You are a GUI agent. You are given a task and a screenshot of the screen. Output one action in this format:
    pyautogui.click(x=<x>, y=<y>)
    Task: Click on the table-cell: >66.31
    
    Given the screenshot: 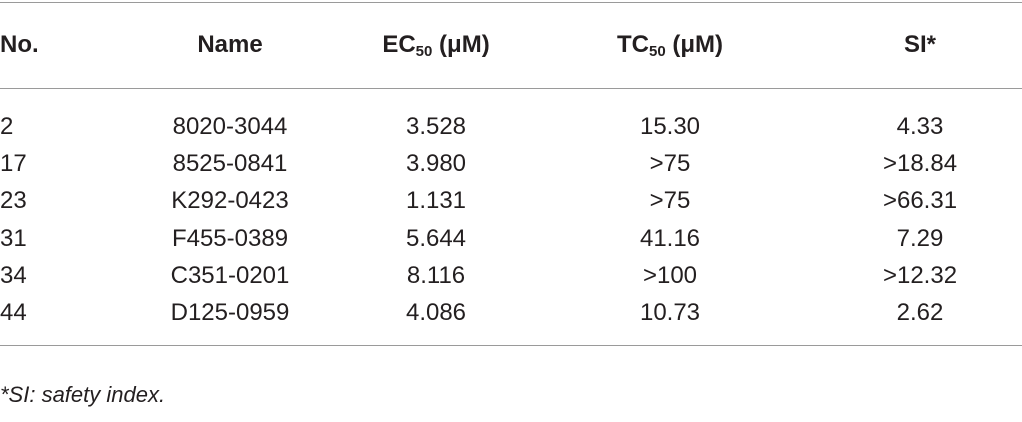 What is the action you would take?
    pyautogui.click(x=920, y=201)
    